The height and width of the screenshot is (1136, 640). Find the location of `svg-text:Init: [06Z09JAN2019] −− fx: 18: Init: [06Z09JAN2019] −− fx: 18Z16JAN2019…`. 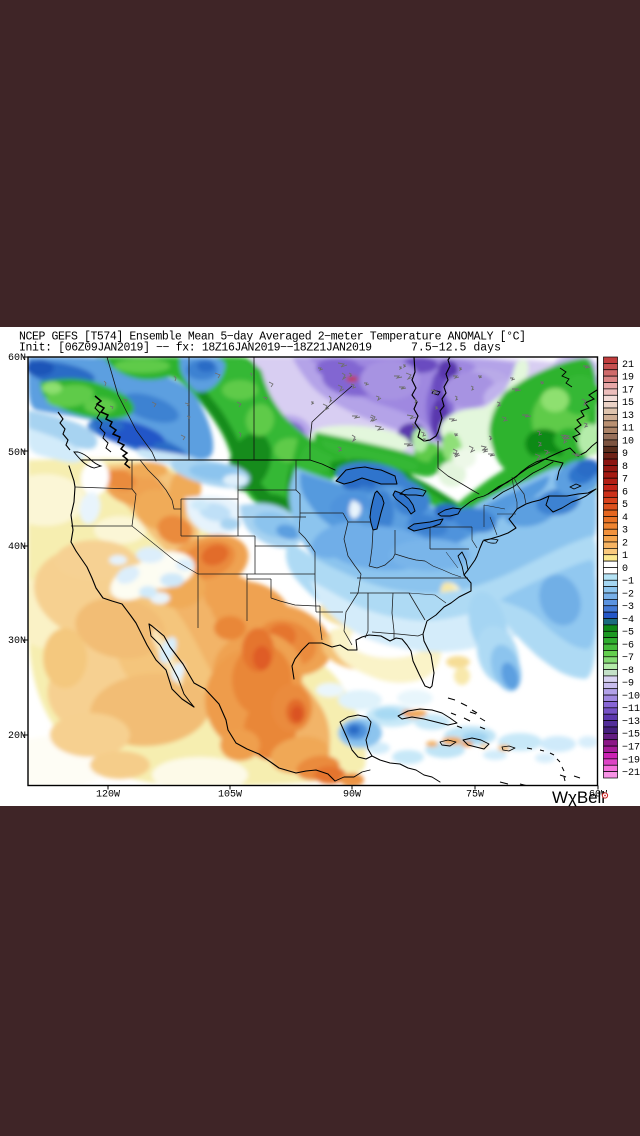

svg-text:Init: [06Z09JAN2019] −− fx: 18: Init: [06Z09JAN2019] −− fx: 18Z16JAN2019… is located at coordinates (195, 348).